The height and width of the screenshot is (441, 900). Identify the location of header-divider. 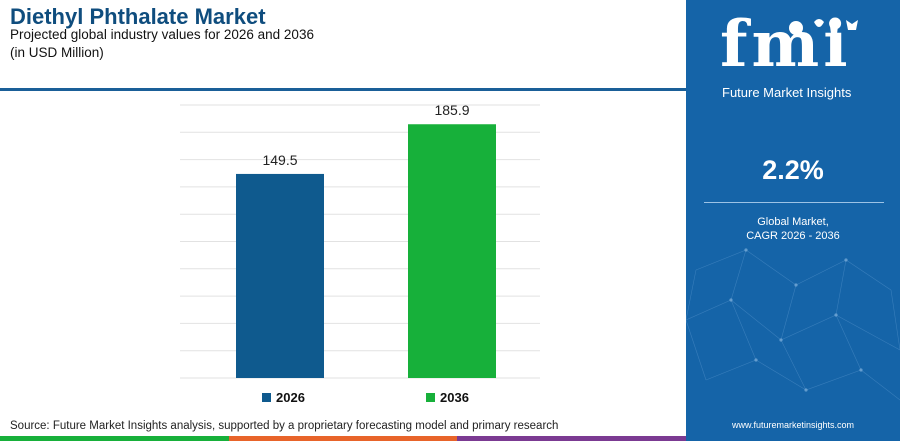
(343, 89).